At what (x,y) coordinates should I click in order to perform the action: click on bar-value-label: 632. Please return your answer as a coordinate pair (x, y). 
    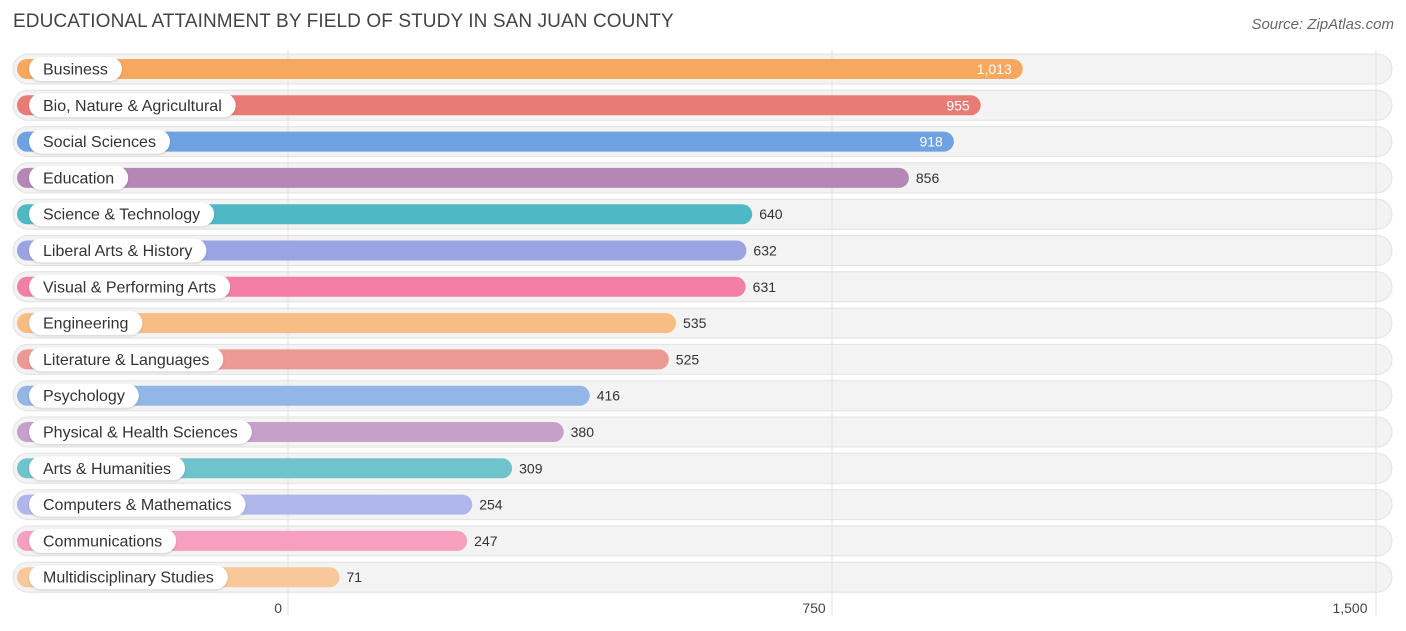
    Looking at the image, I should click on (765, 251).